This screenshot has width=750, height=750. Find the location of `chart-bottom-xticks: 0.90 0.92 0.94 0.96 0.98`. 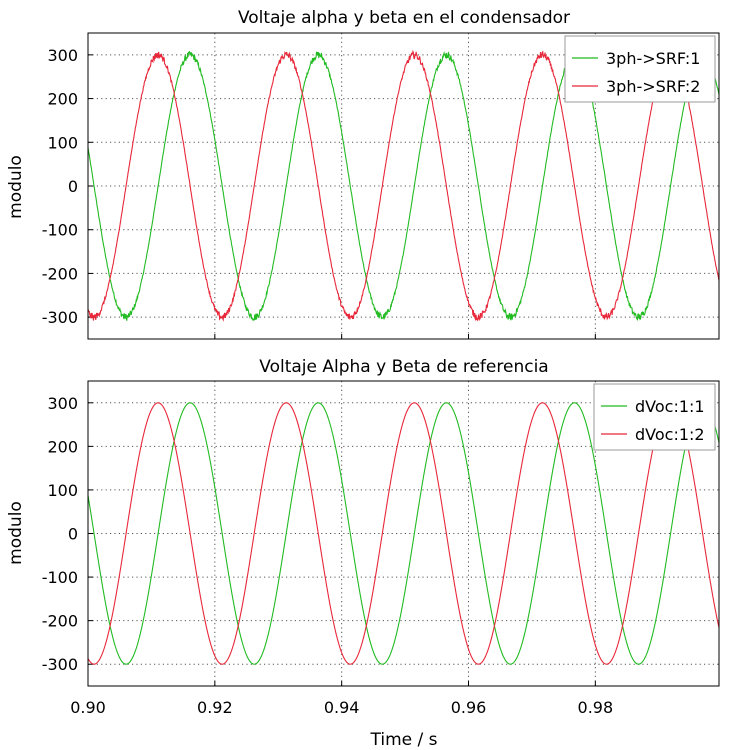

chart-bottom-xticks: 0.90 0.92 0.94 0.96 0.98 is located at coordinates (341, 699).